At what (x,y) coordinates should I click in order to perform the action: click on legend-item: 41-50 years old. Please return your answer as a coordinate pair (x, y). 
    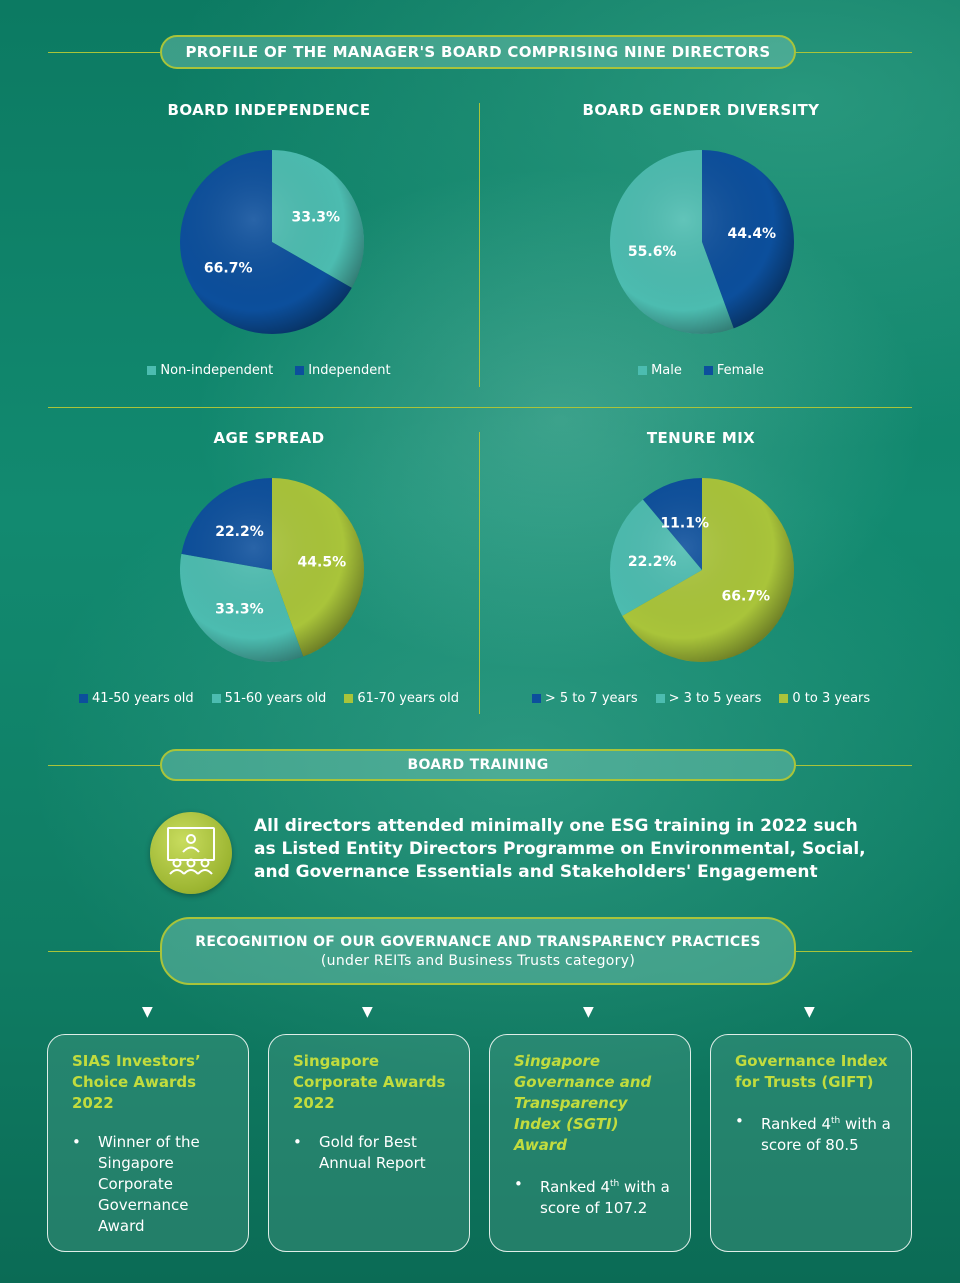
    Looking at the image, I should click on (136, 698).